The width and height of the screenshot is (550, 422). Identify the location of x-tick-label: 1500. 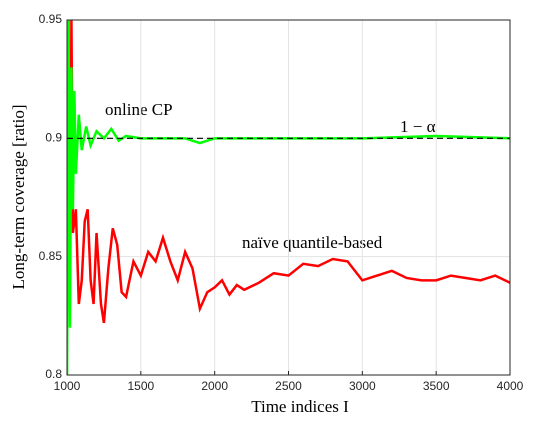
(140, 386).